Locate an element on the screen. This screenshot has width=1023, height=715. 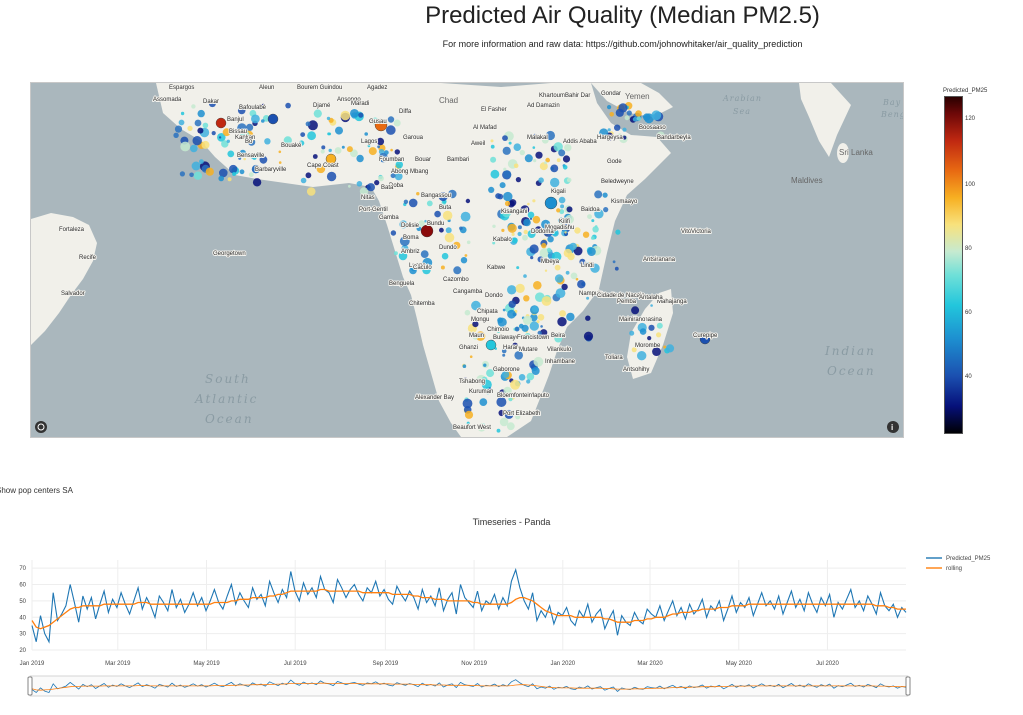
map-reset-button is located at coordinates (41, 427).